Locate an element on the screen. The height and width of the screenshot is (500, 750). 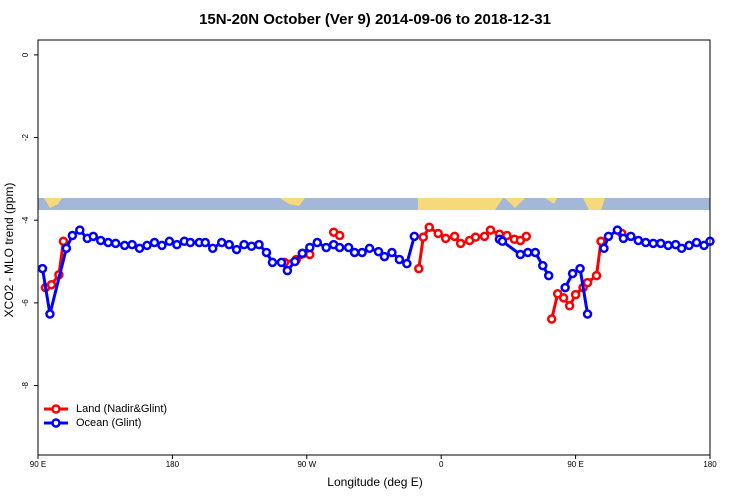
y-axis-label: XCO2 - MLO trend (ppm) is located at coordinates (9, 250).